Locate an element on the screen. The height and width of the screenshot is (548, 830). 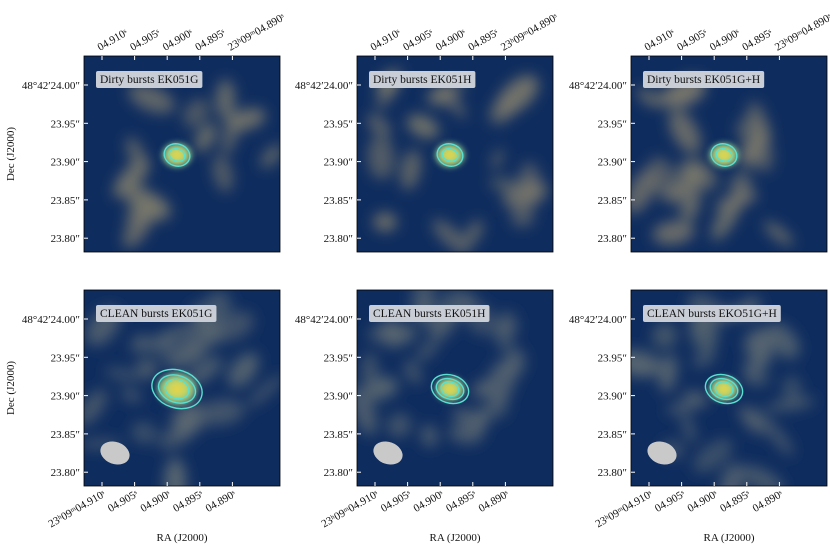
dec-tick-label: 23.95″ is located at coordinates (338, 358).